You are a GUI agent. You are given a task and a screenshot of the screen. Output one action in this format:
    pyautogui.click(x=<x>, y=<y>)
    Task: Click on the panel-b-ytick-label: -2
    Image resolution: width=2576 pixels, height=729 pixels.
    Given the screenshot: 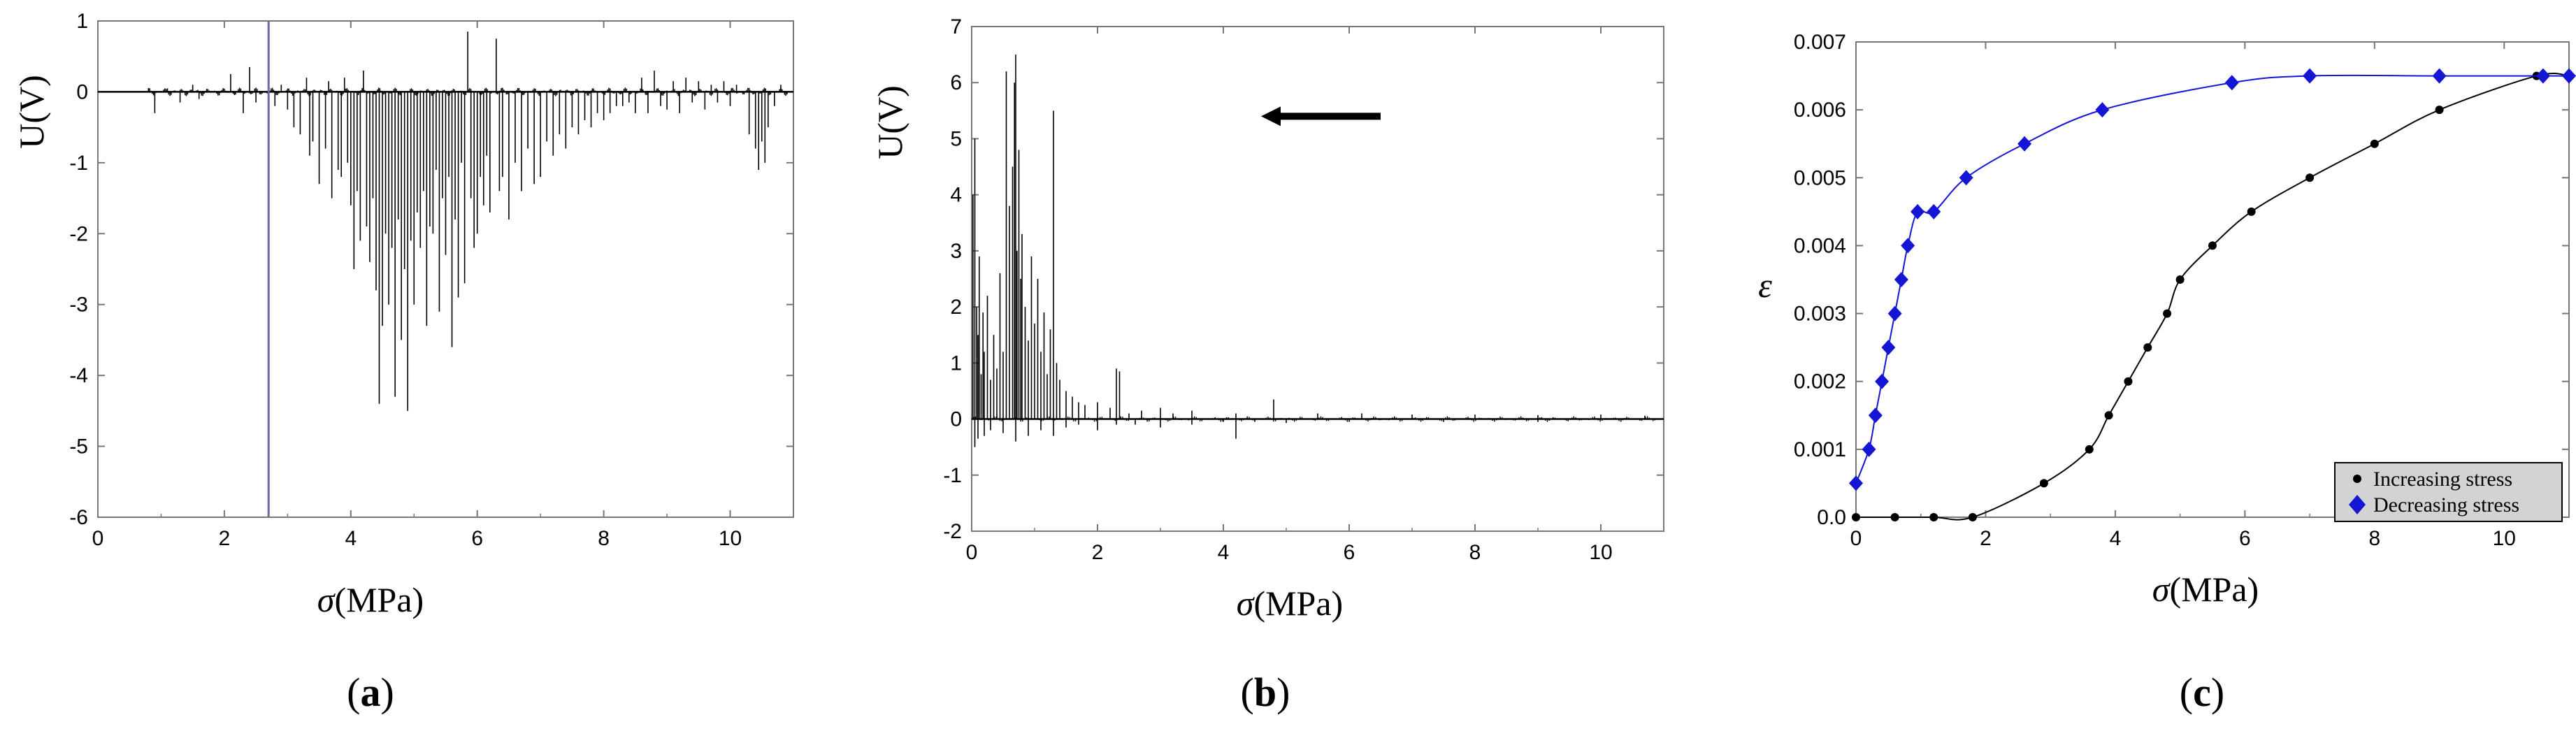 What is the action you would take?
    pyautogui.click(x=952, y=531)
    